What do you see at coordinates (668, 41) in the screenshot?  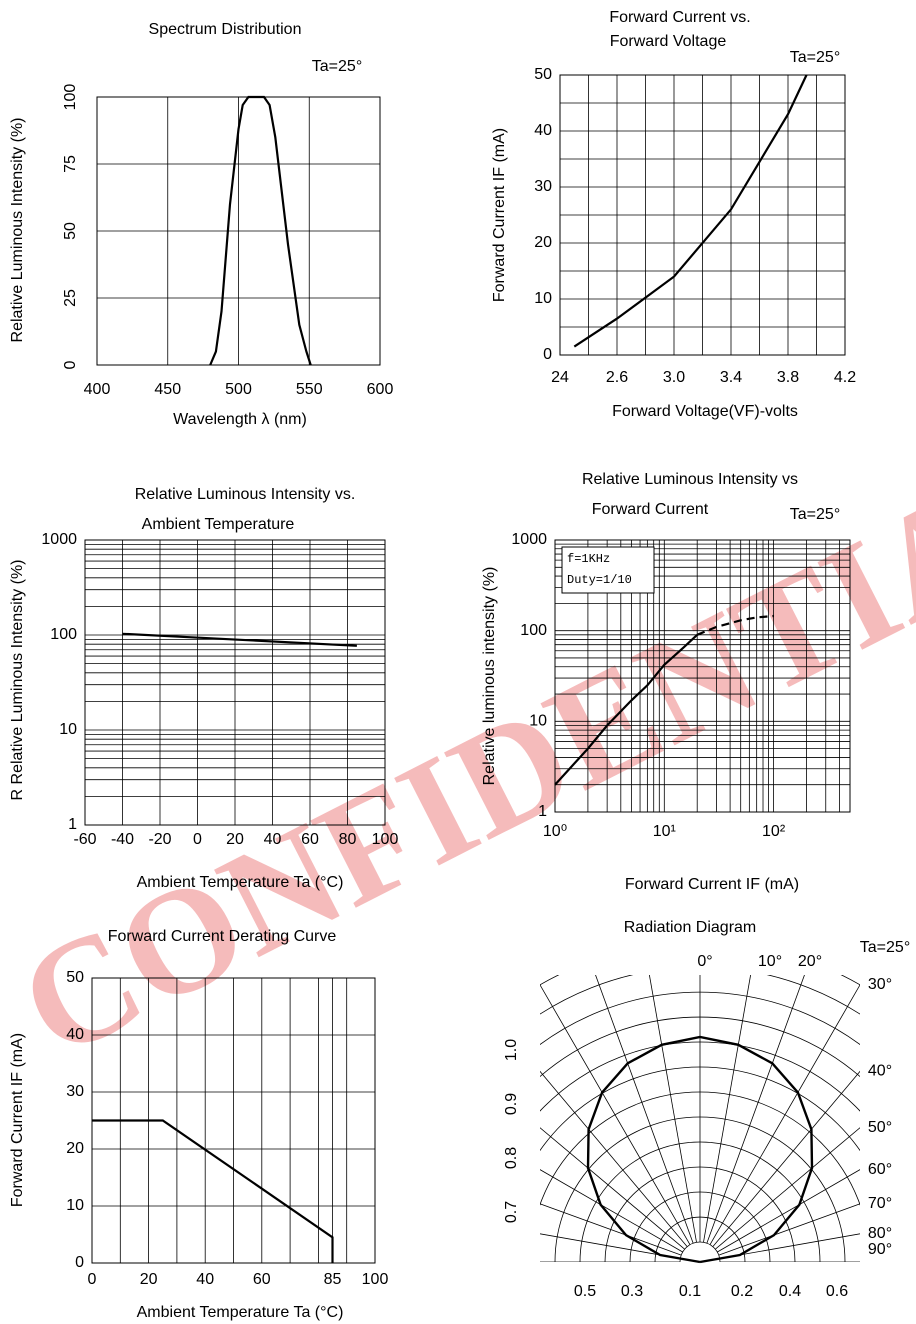 I see `chart-title: Forward Voltage` at bounding box center [668, 41].